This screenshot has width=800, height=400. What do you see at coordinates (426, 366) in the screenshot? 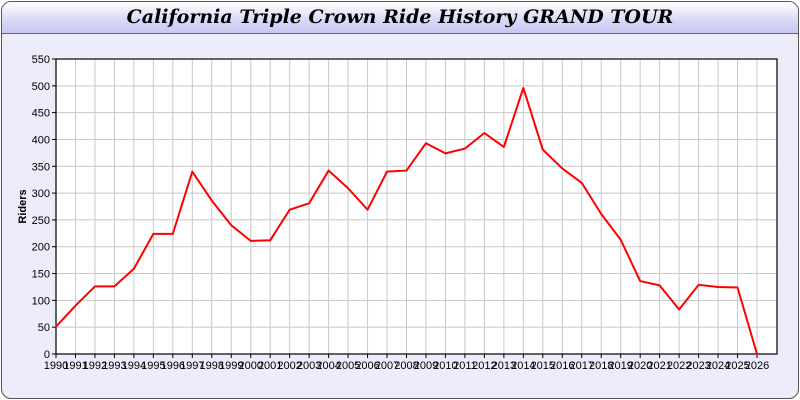
I see `x-tick-label: 2009` at bounding box center [426, 366].